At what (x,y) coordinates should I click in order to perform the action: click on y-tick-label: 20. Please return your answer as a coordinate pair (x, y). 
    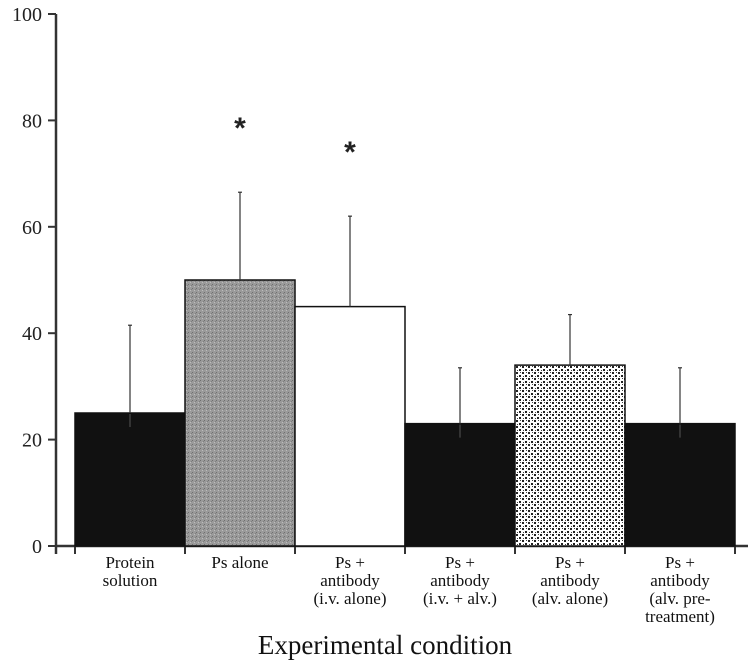
    Looking at the image, I should click on (32, 441).